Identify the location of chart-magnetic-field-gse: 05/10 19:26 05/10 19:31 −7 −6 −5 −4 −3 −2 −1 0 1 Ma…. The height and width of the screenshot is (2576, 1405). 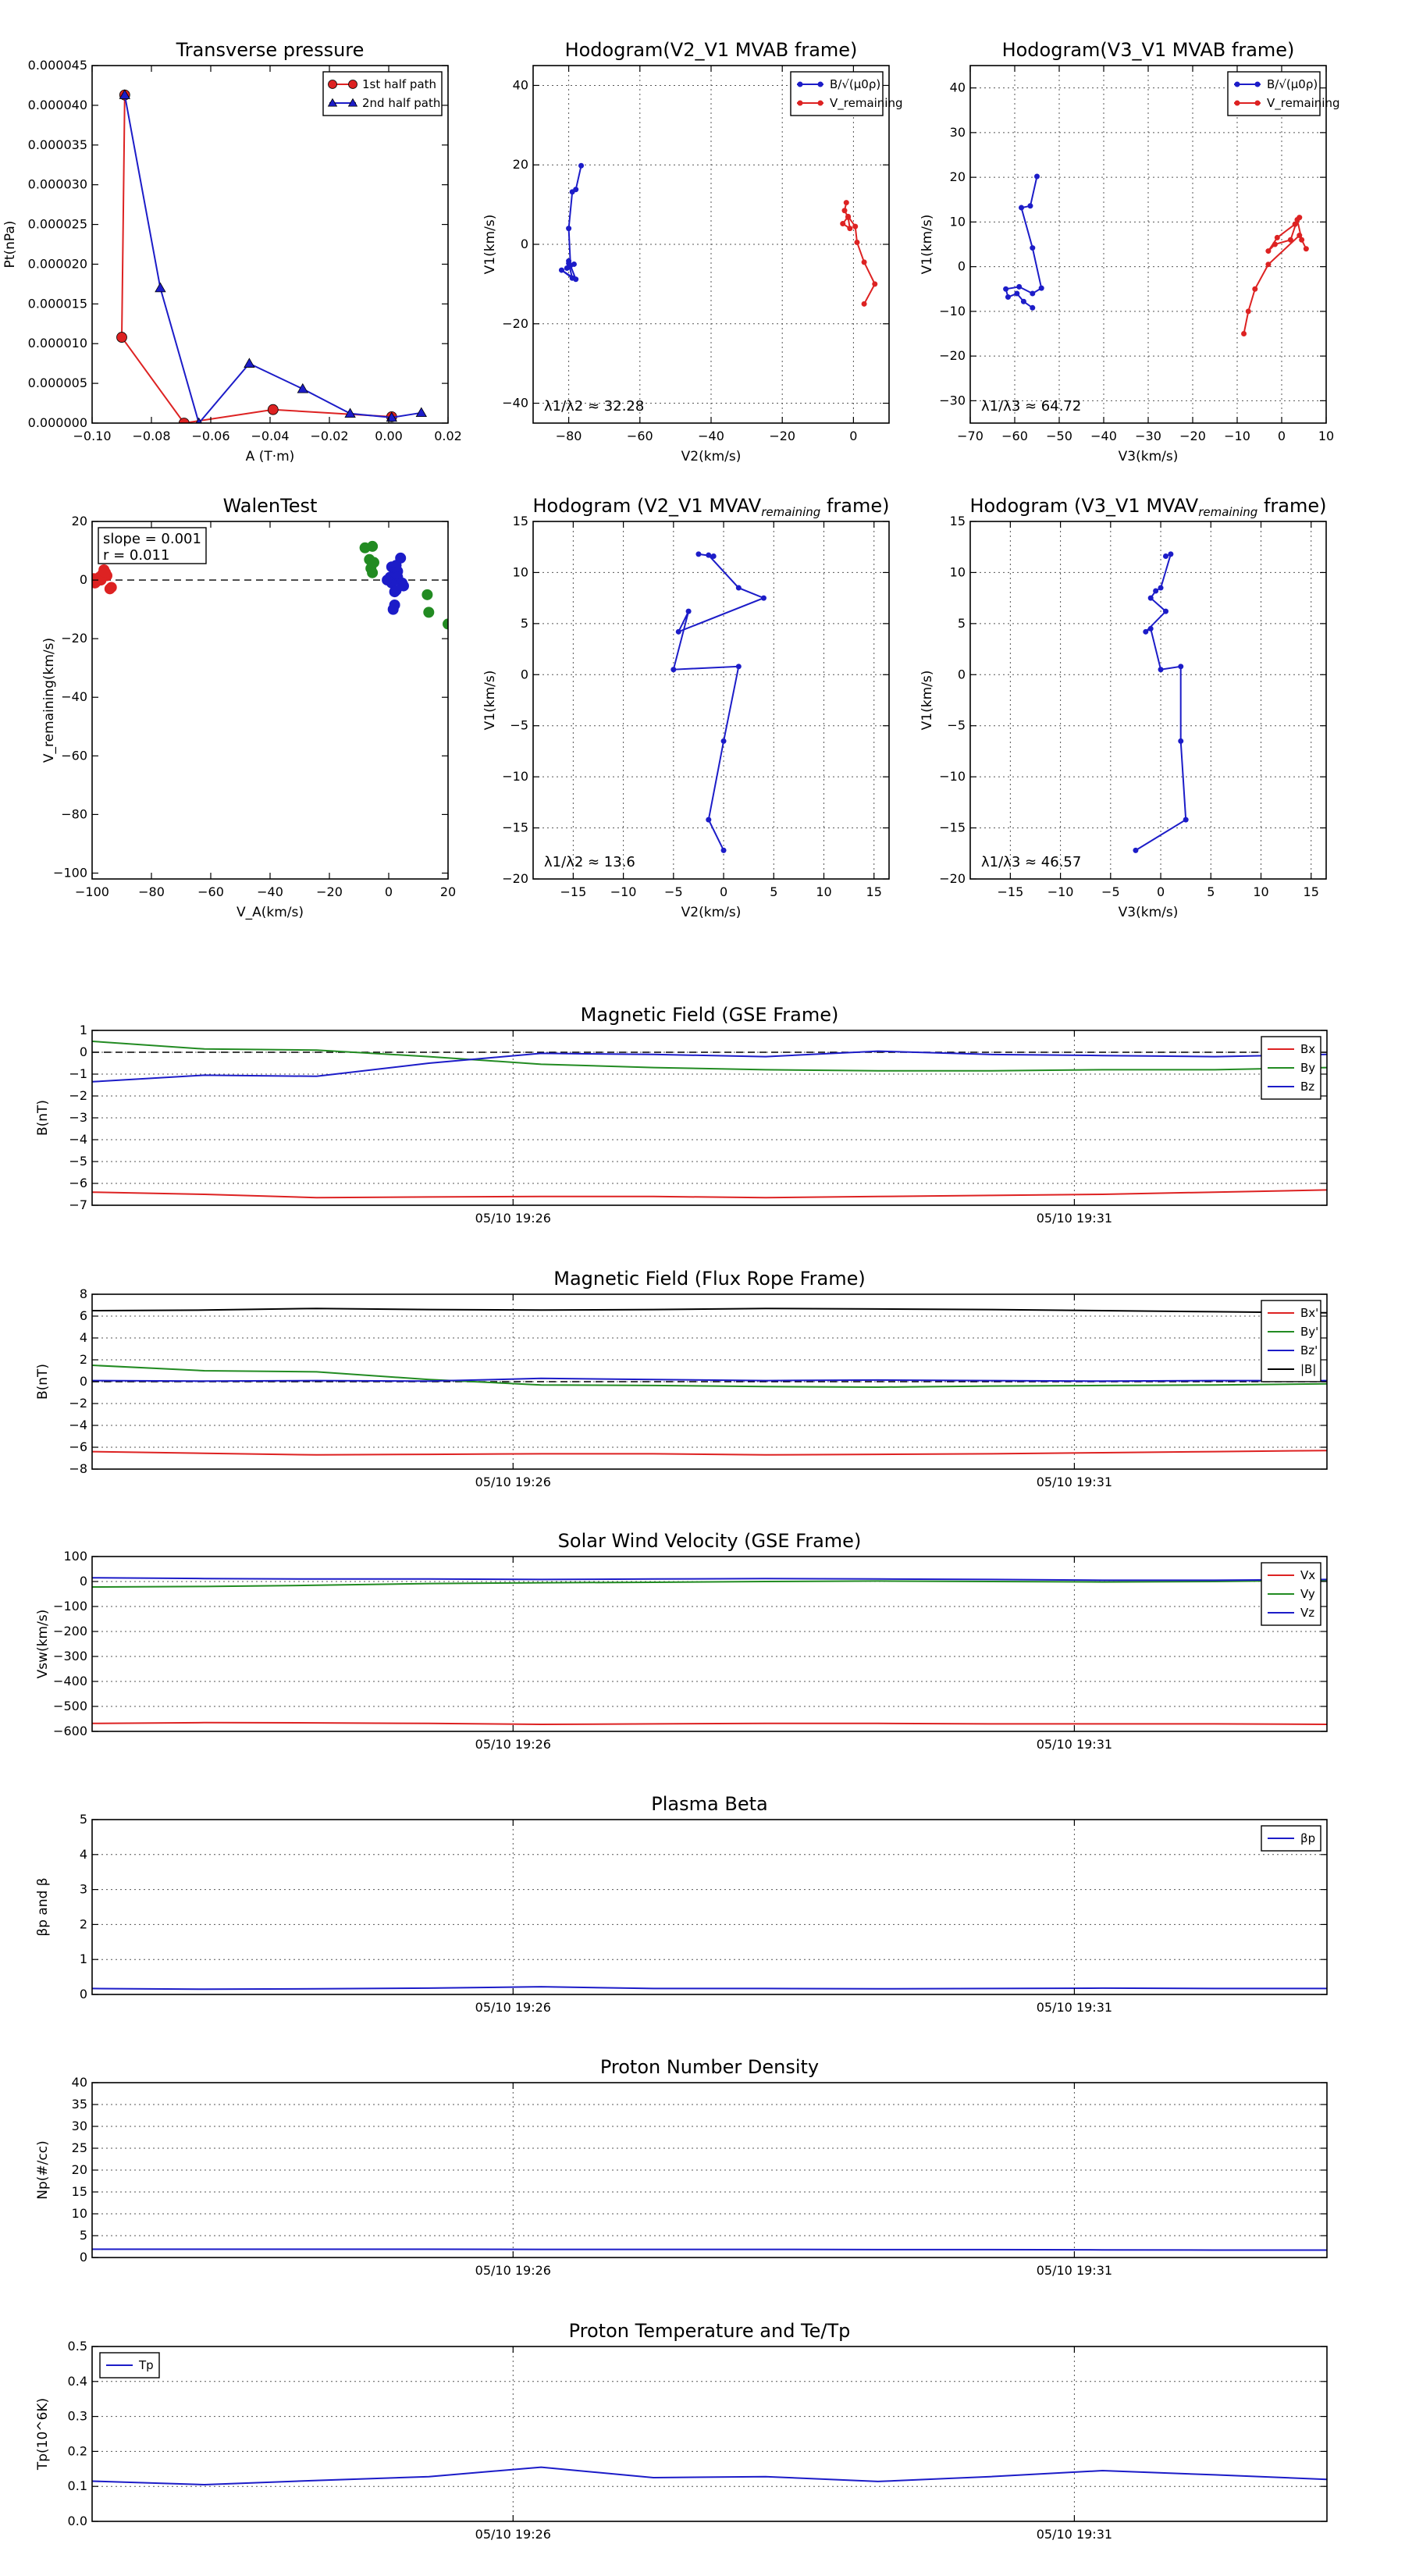
(681, 1115).